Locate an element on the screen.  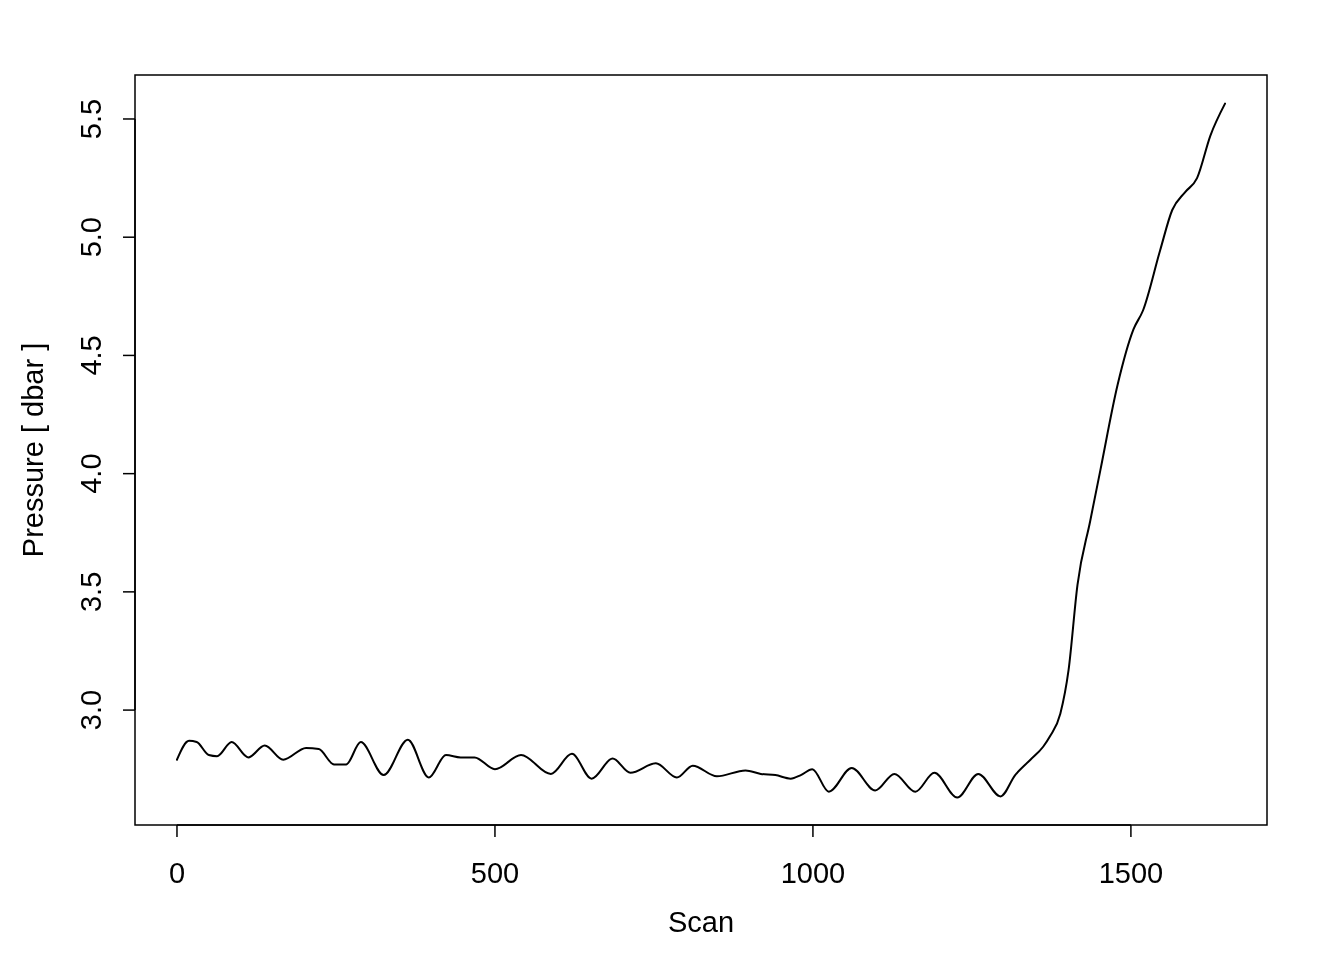
x-tick-label: 1000 is located at coordinates (813, 873).